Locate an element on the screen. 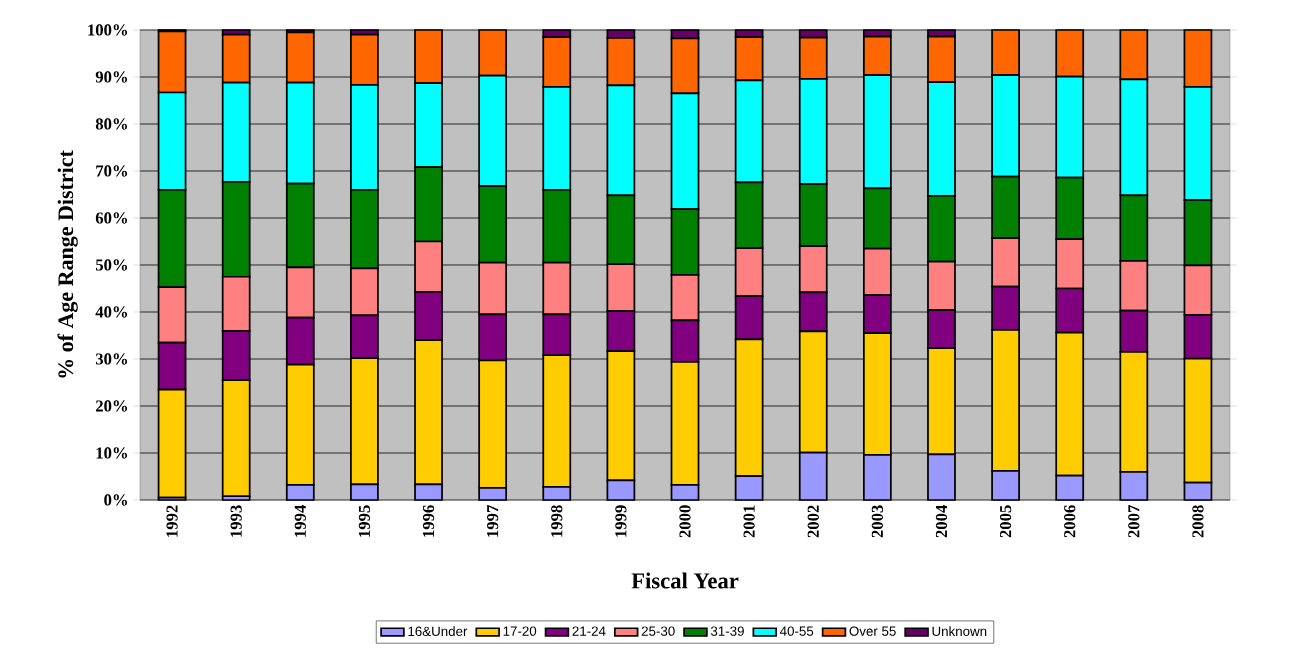 This screenshot has height=654, width=1314. y-tick-label: 20% is located at coordinates (111, 406).